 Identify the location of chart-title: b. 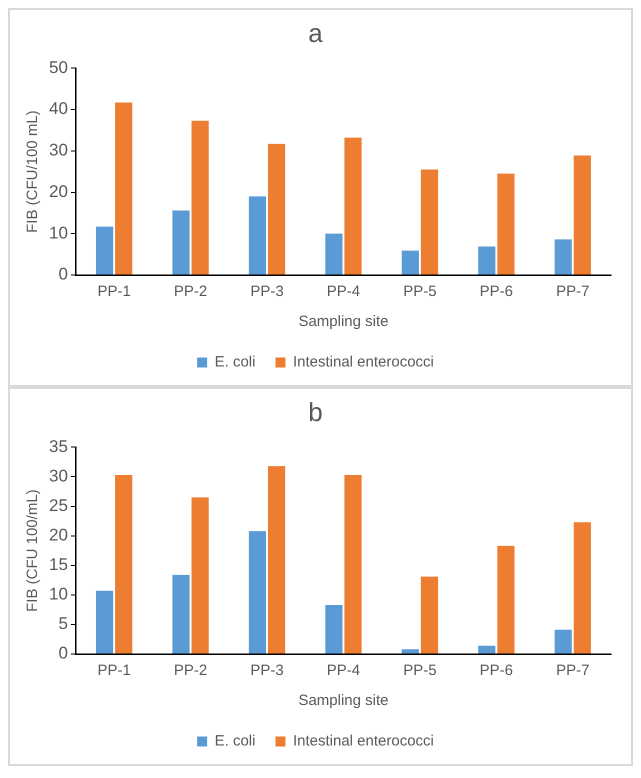
(315, 411).